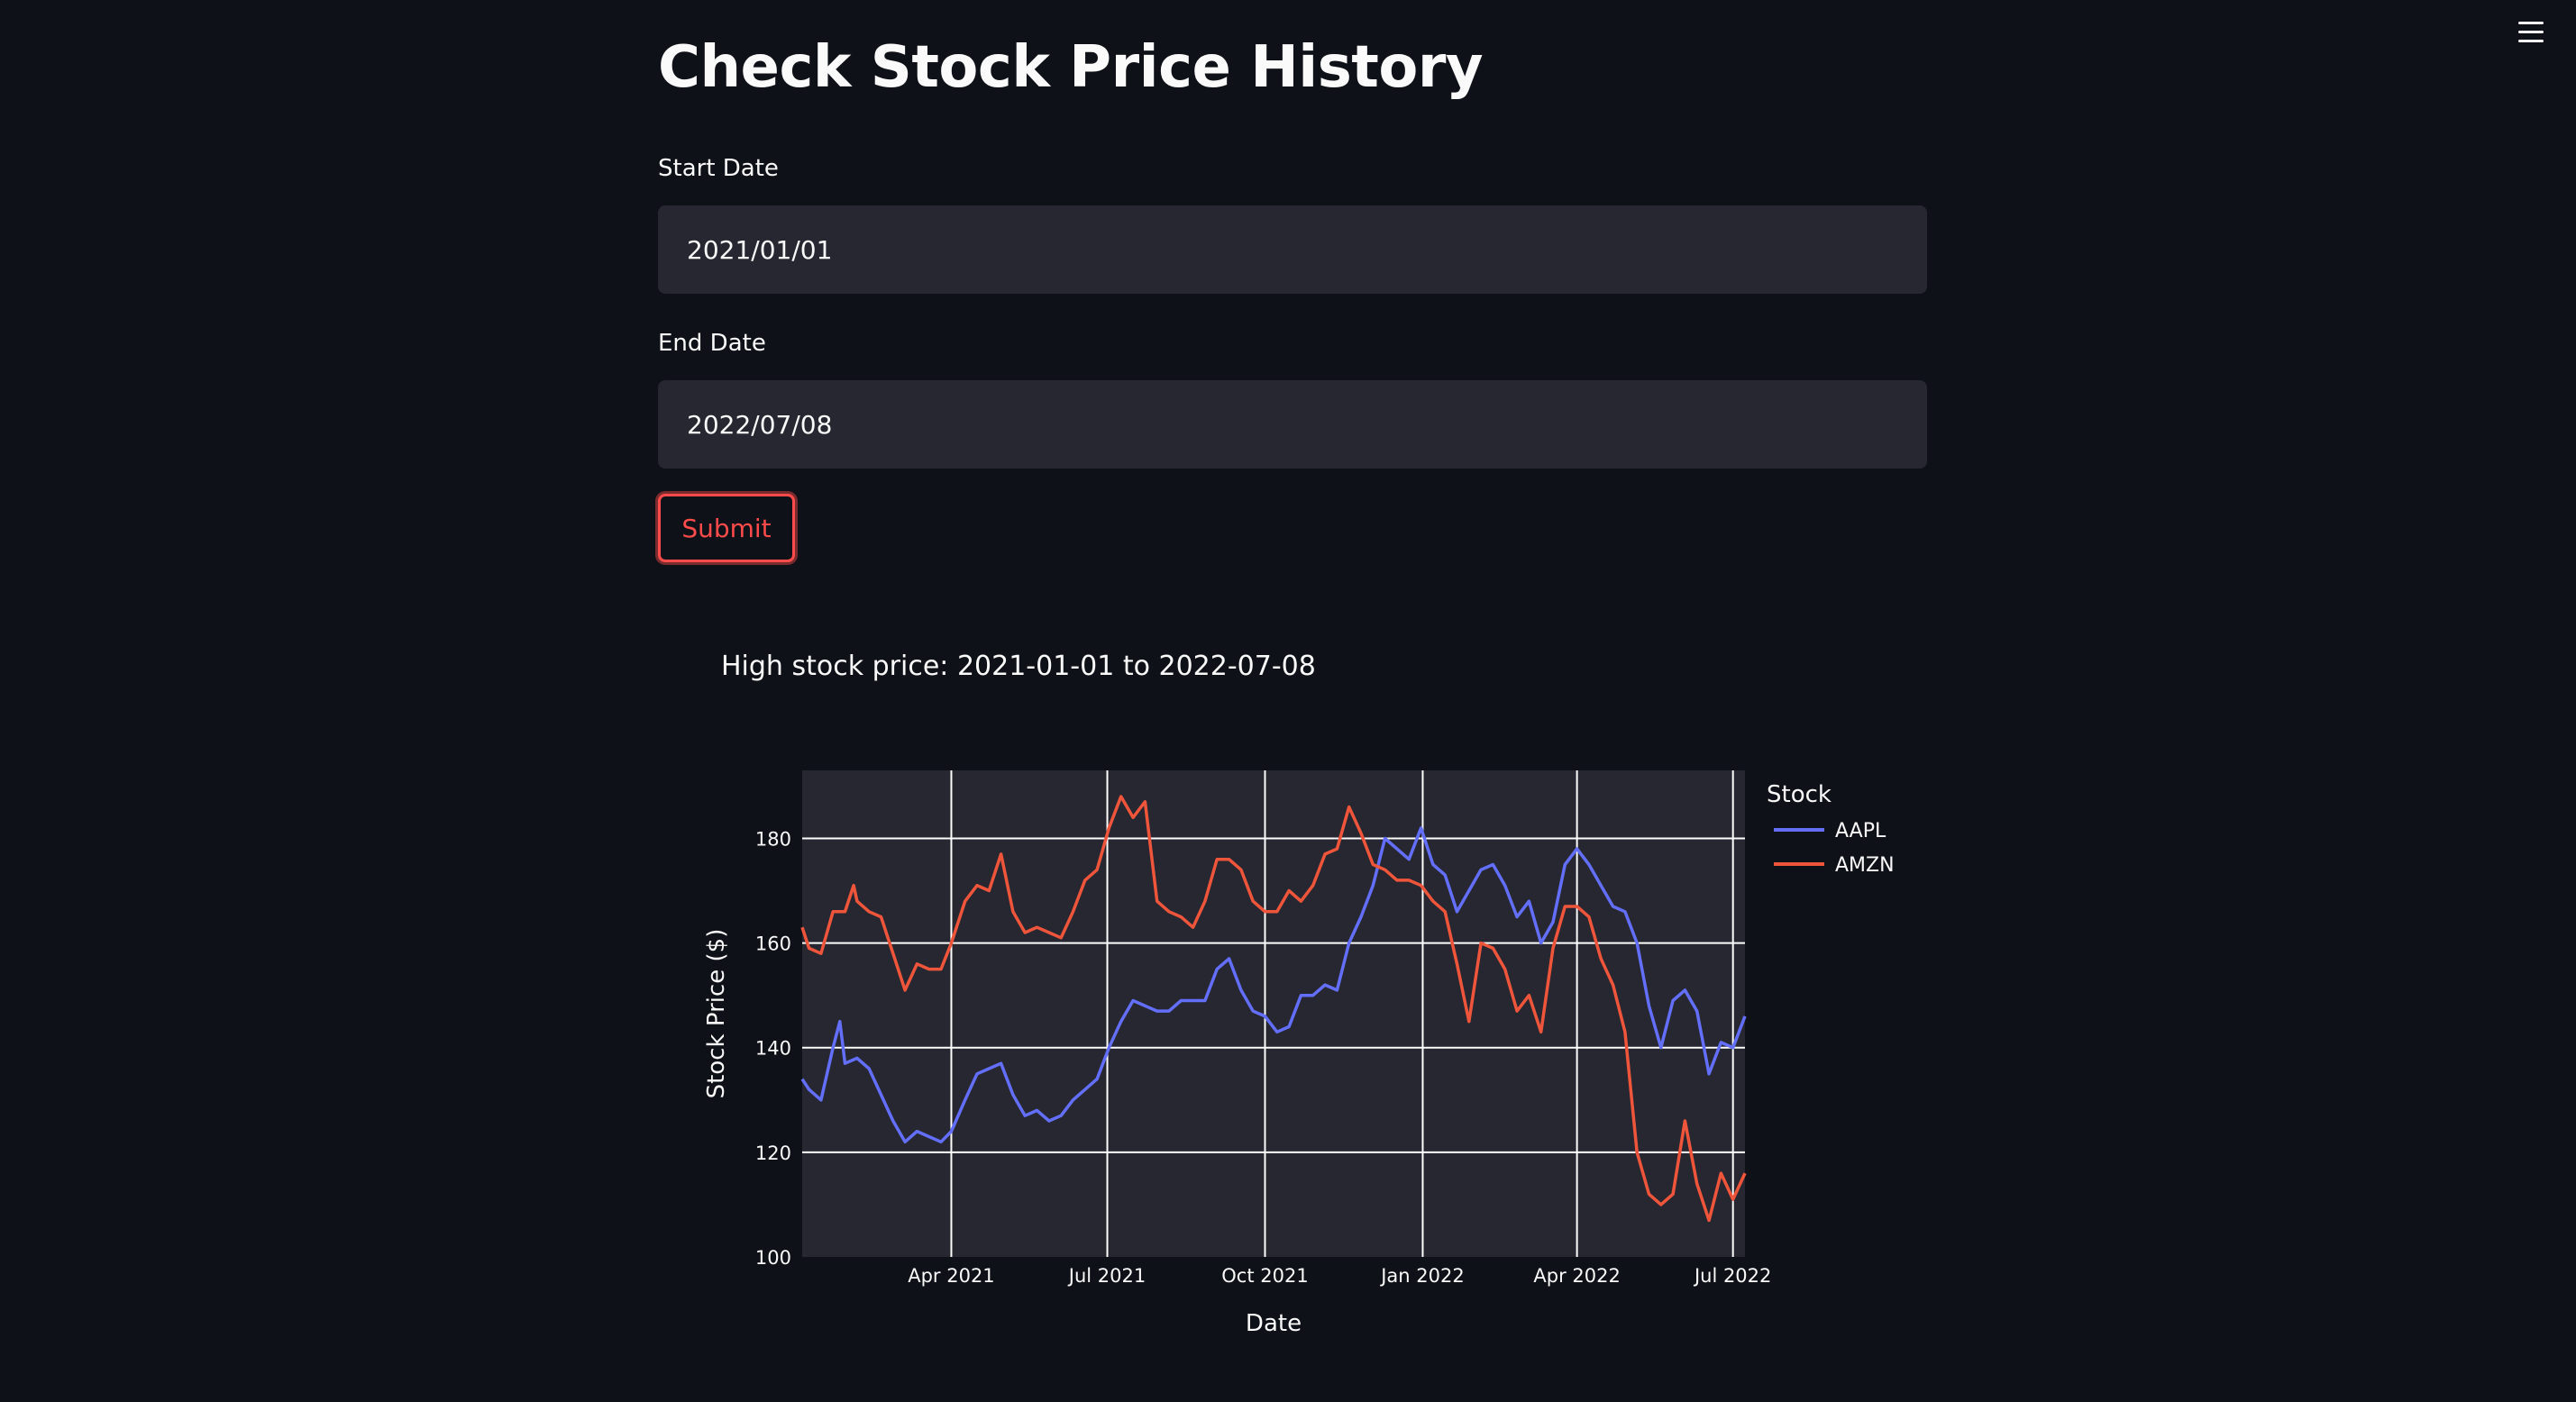 The height and width of the screenshot is (1402, 2576). I want to click on x-tick-label: Apr 2021, so click(951, 1276).